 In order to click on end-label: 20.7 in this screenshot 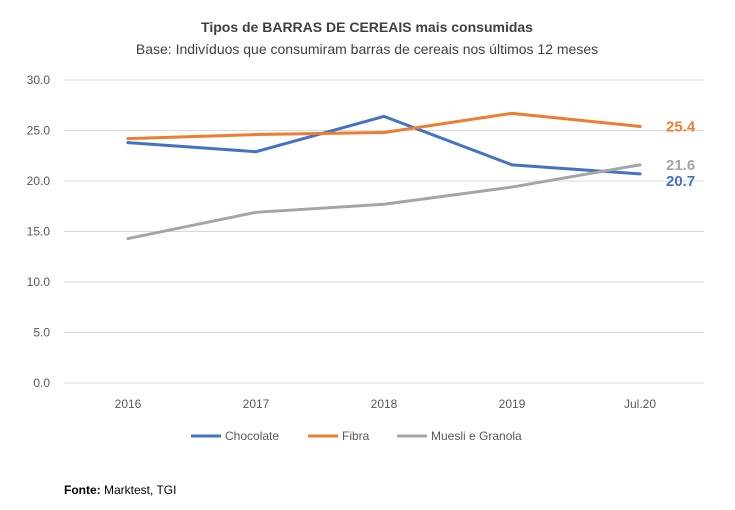, I will do `click(680, 181)`.